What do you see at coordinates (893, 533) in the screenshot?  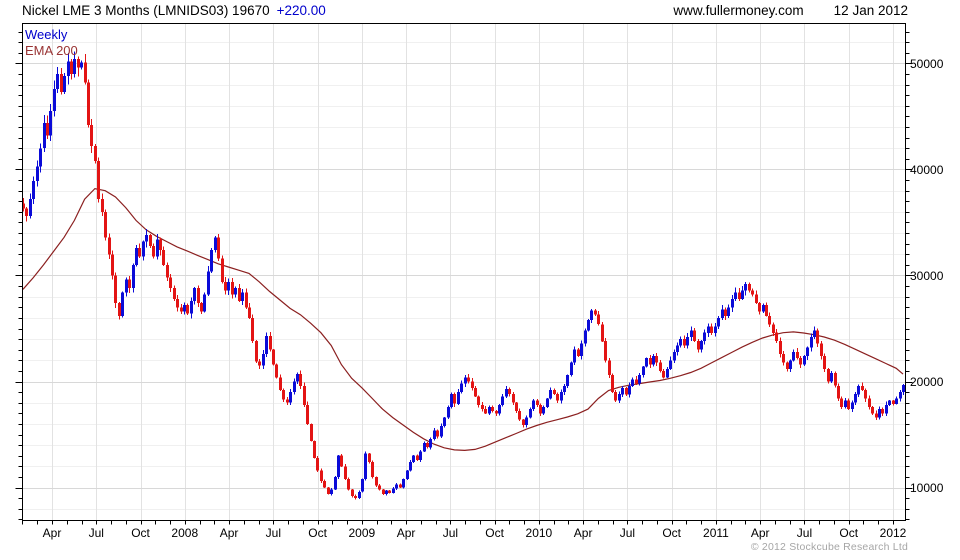 I see `svg-text: 2012` at bounding box center [893, 533].